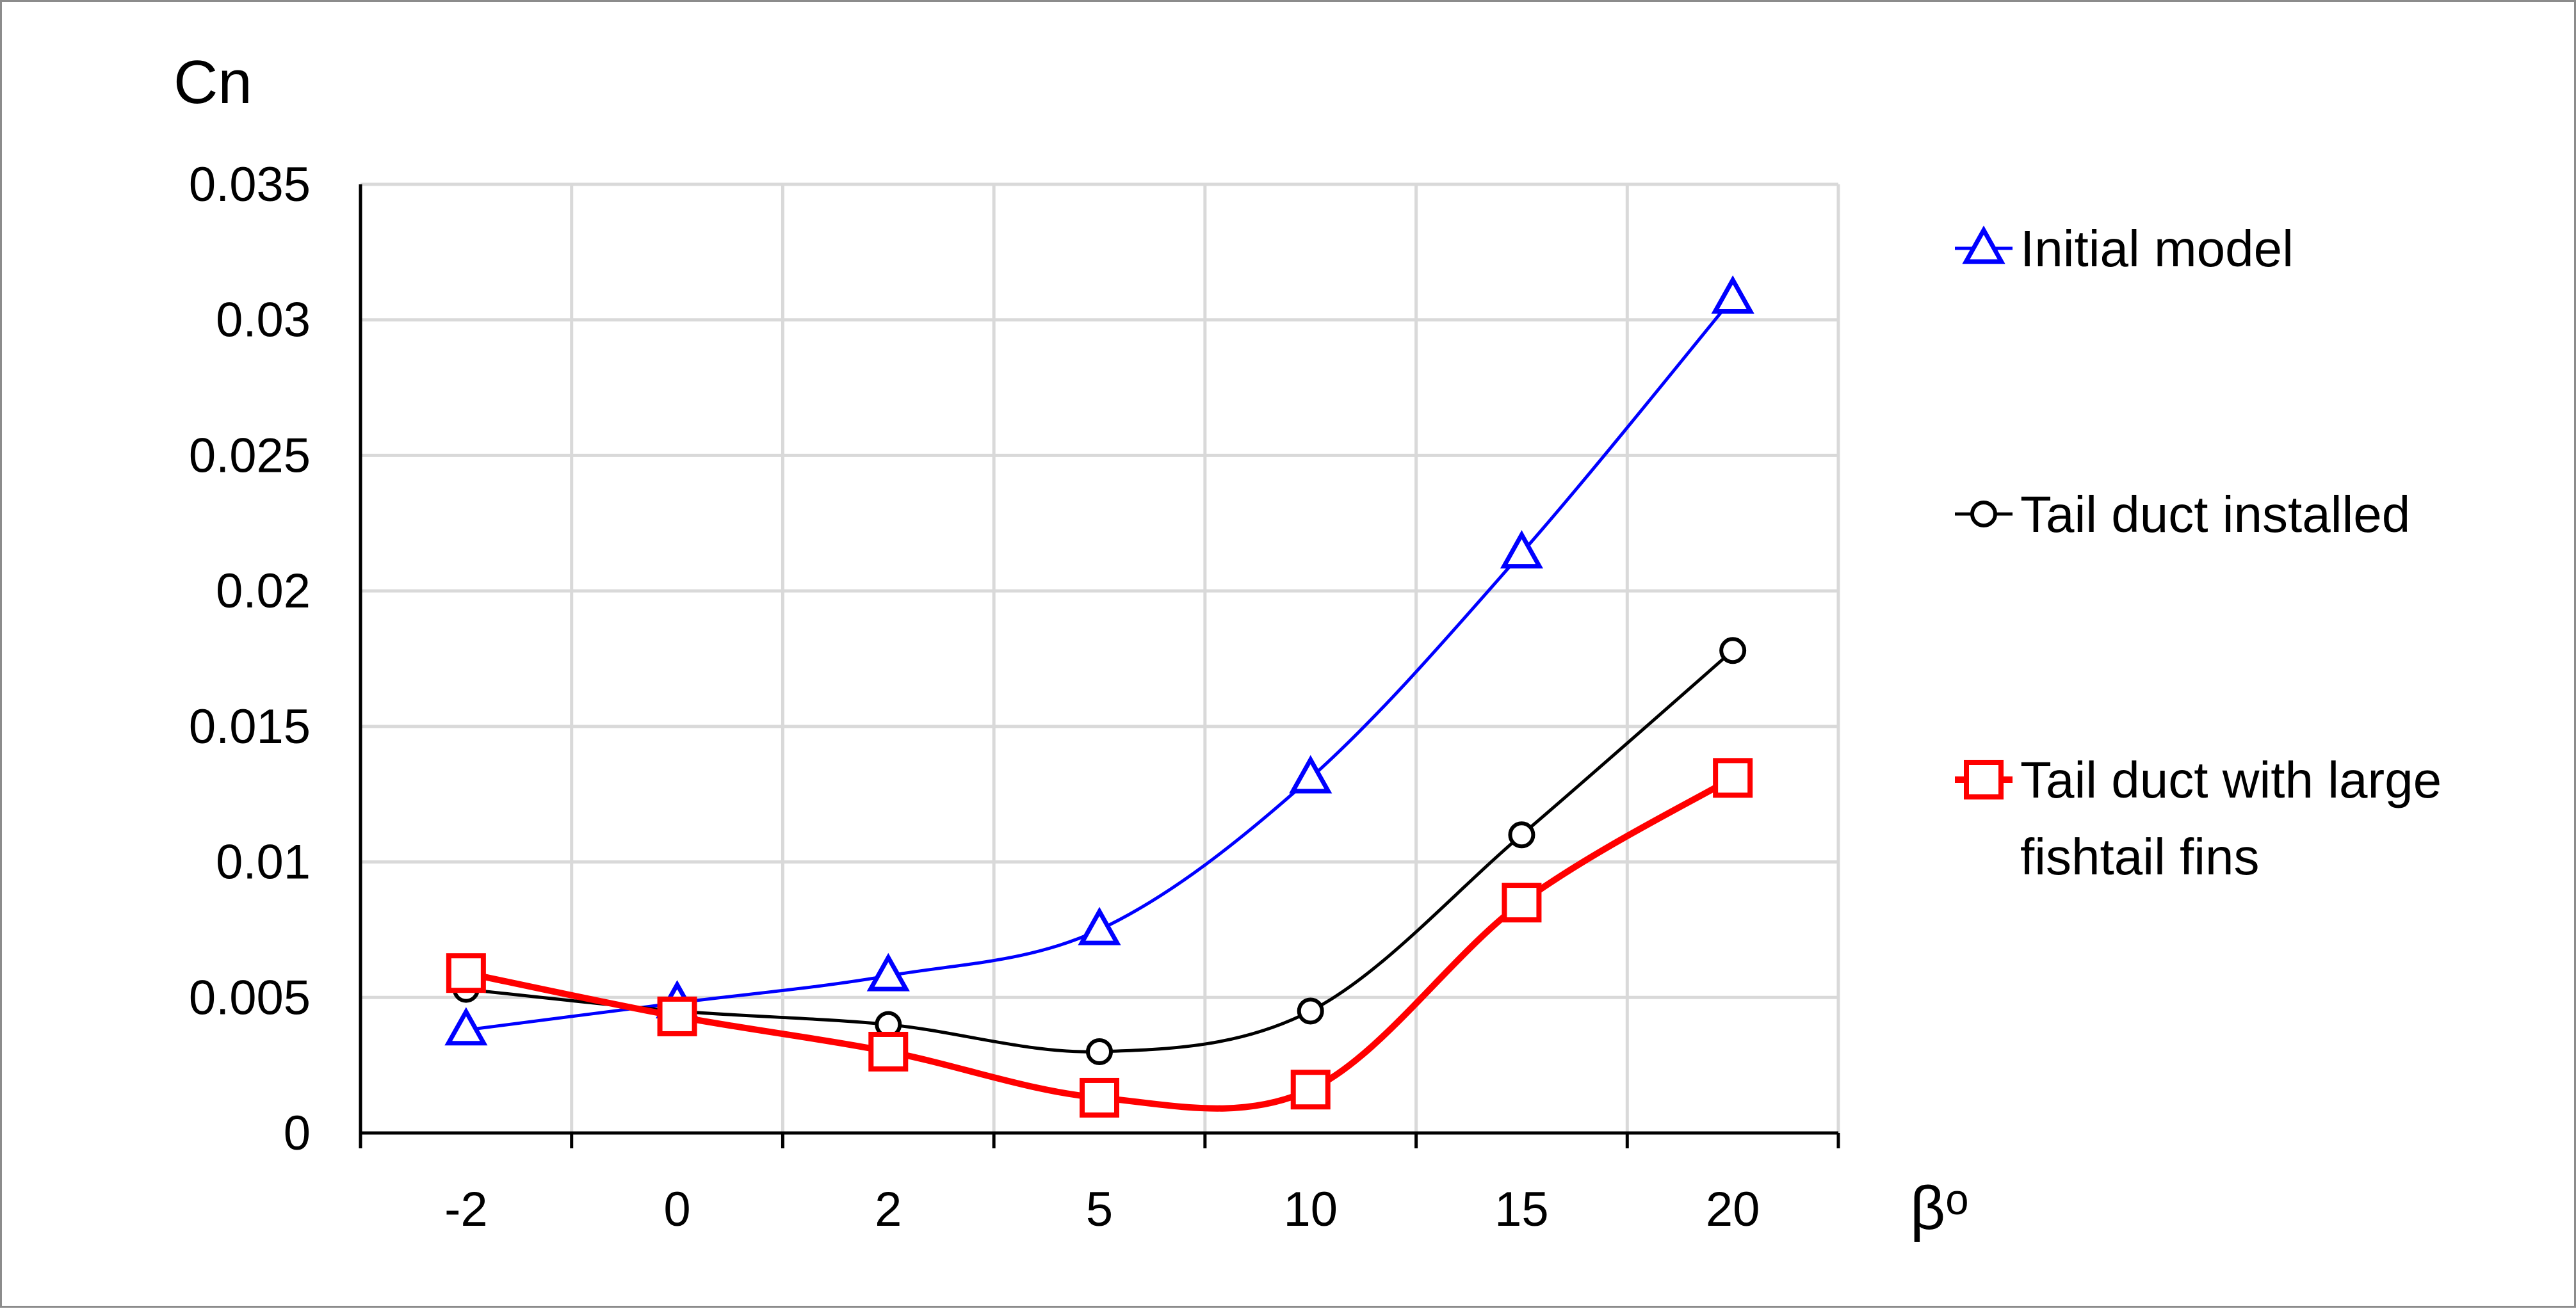  I want to click on x-axis-title: βᵒ, so click(1939, 1208).